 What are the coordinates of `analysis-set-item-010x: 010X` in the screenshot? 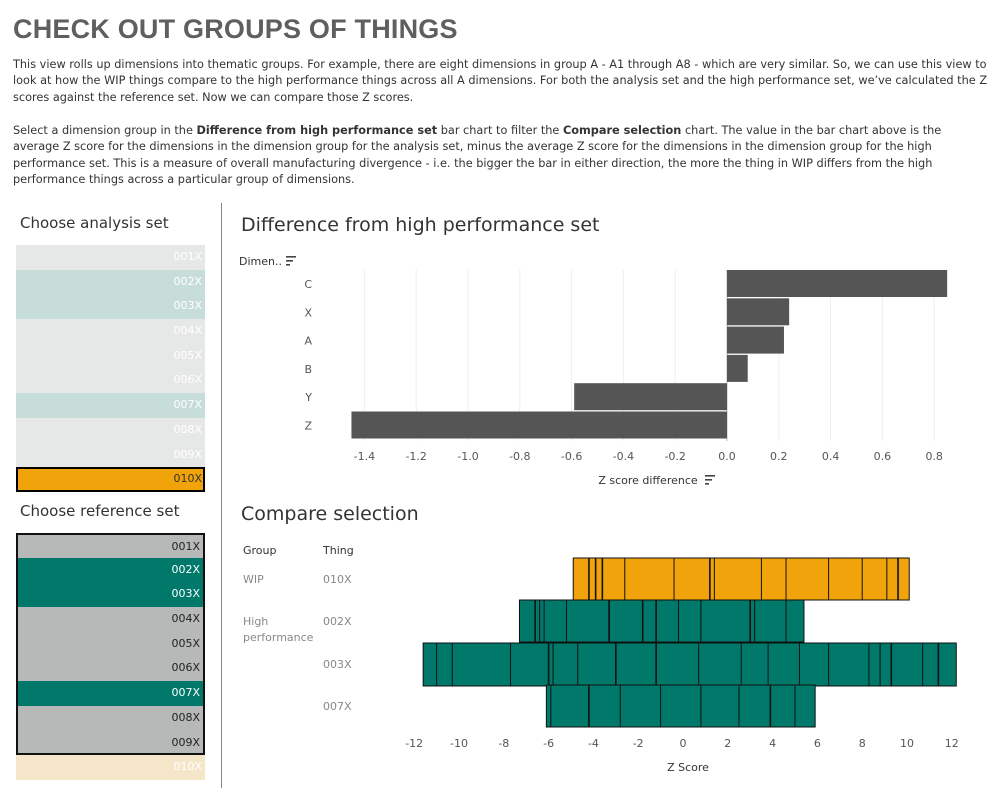 It's located at (110, 479).